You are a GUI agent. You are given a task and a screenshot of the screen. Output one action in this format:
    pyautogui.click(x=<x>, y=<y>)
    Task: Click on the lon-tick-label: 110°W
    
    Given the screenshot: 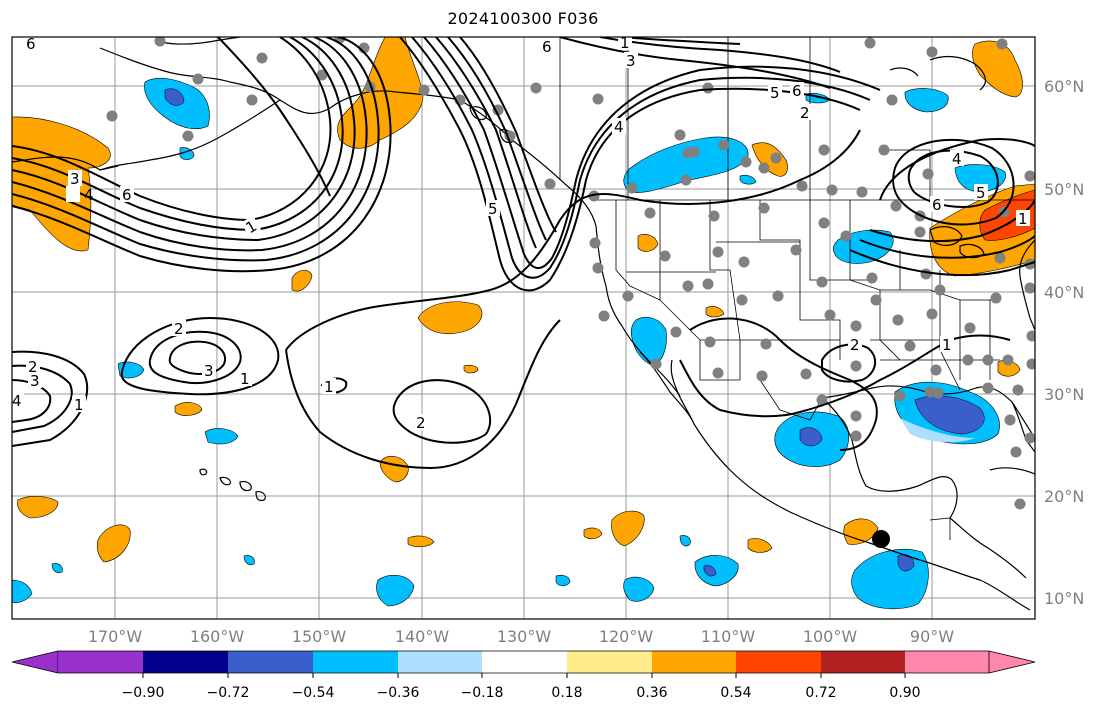 What is the action you would take?
    pyautogui.click(x=728, y=636)
    